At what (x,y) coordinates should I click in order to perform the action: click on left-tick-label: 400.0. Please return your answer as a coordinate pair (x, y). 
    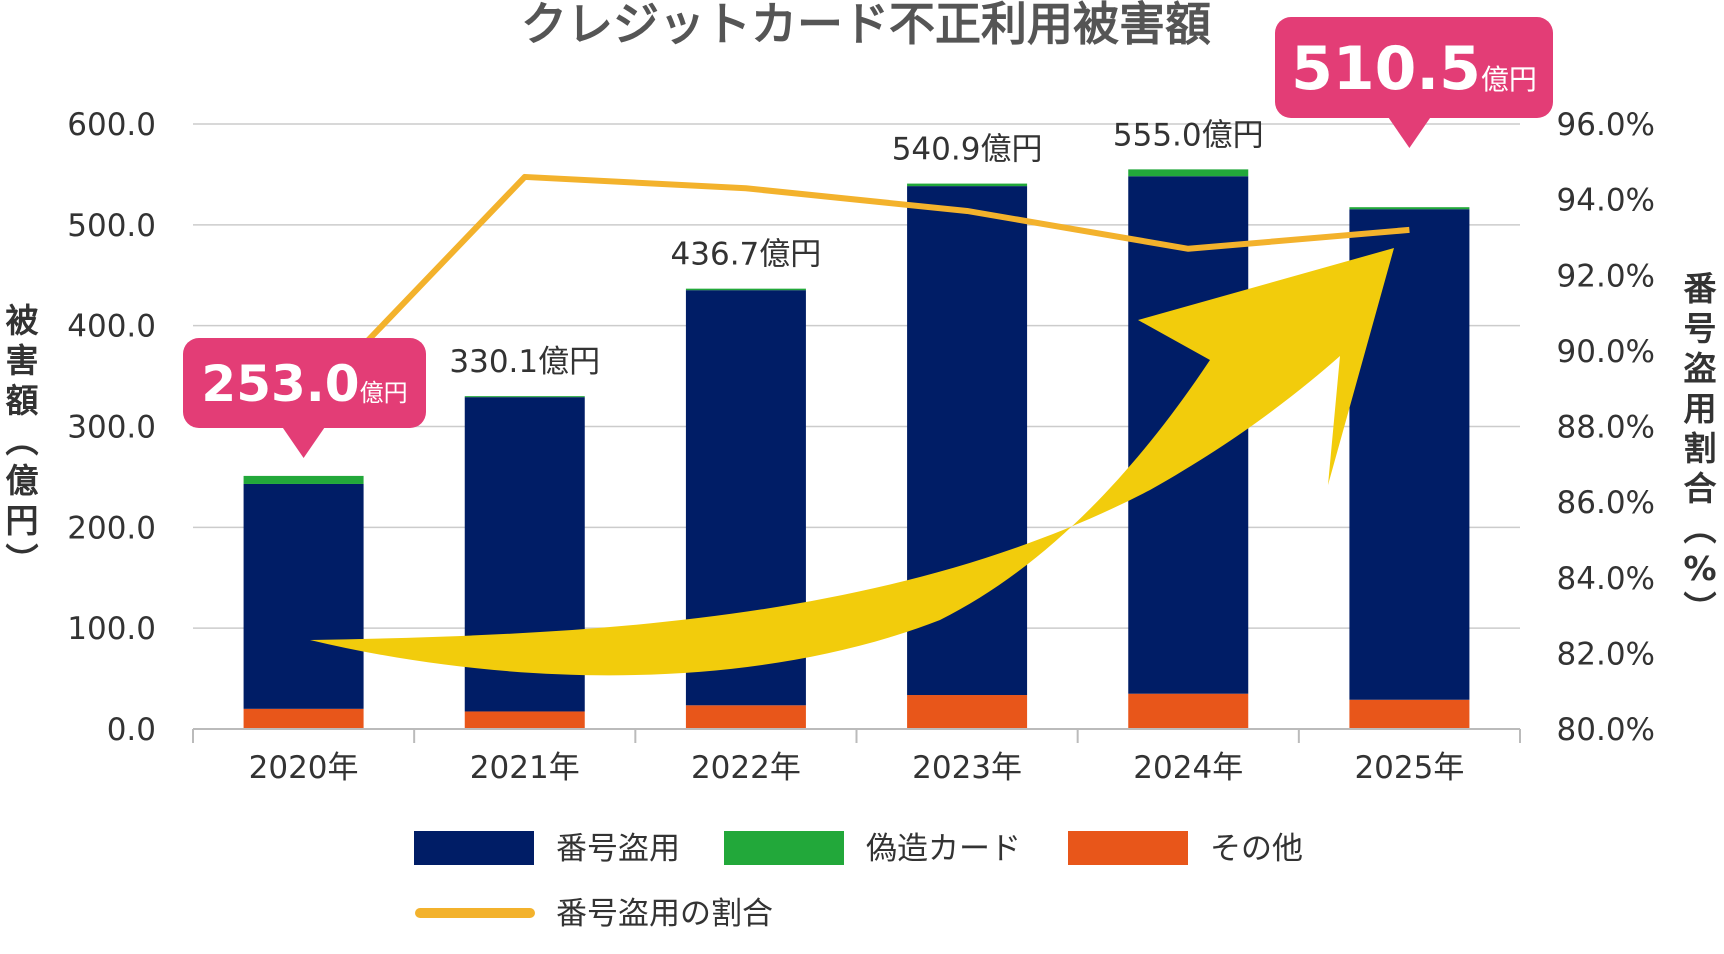
    Looking at the image, I should click on (111, 327).